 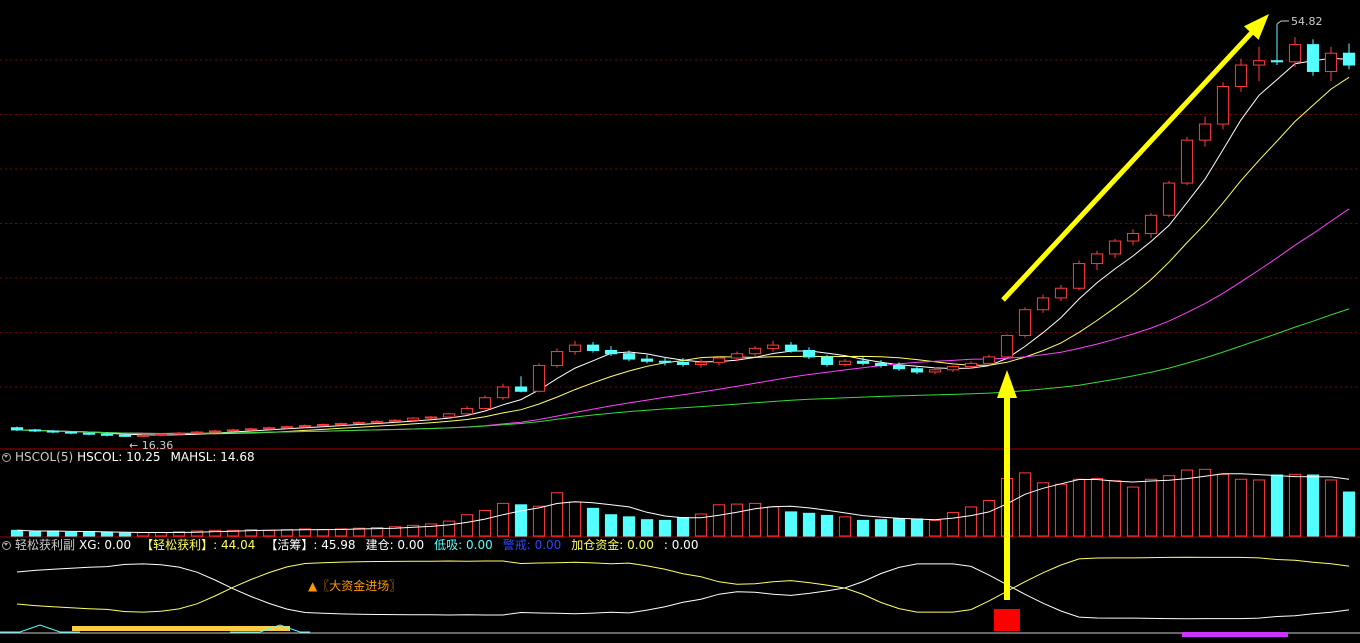 I want to click on volume-panel-header: HSCOL(5) HSCOL: 10.25 MAHSL: 14.68, so click(x=131, y=457).